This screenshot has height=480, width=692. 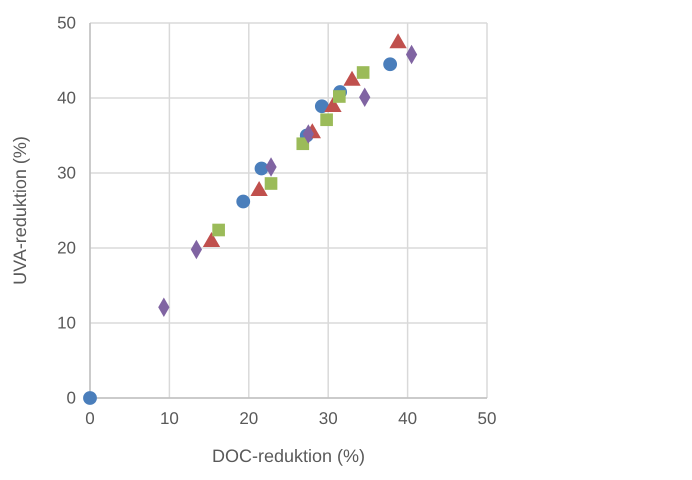 What do you see at coordinates (289, 456) in the screenshot?
I see `x-axis-title: DOC-reduktion (%)` at bounding box center [289, 456].